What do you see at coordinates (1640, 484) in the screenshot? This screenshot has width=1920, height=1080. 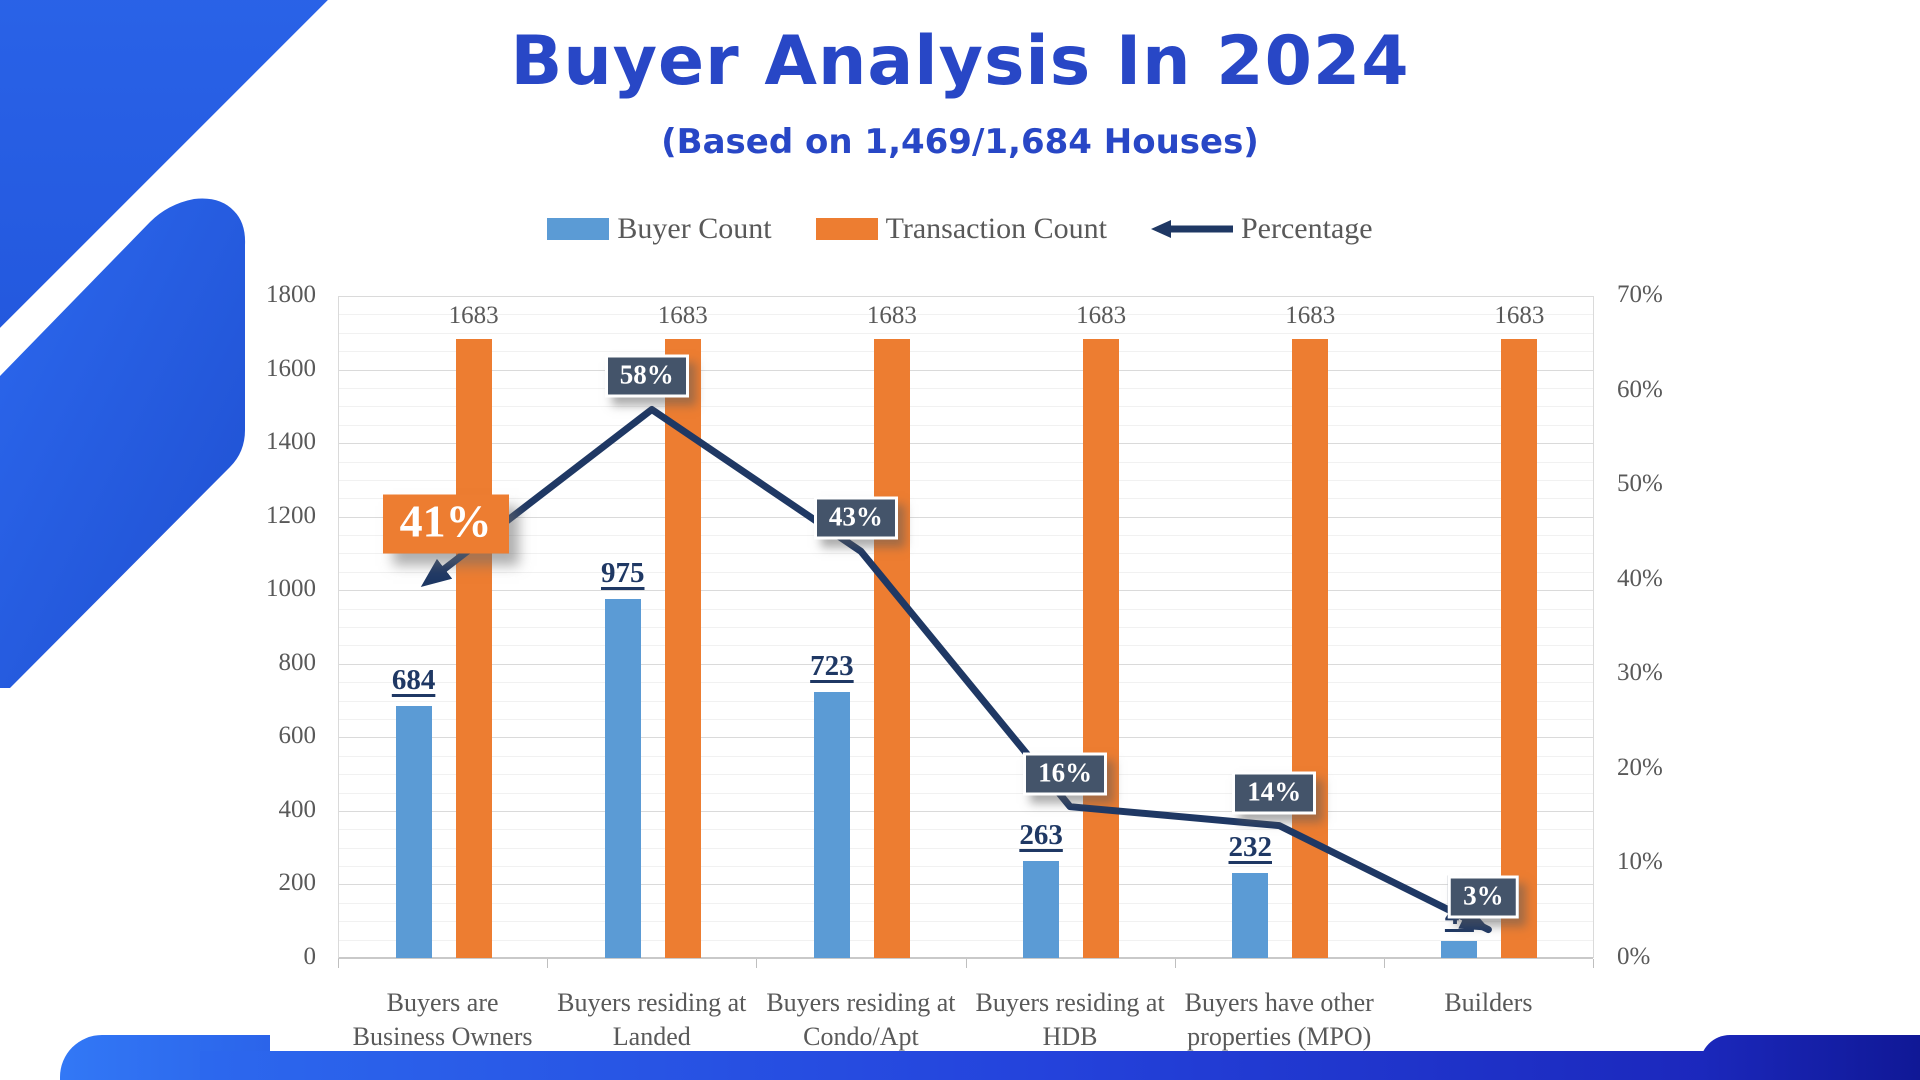 I see `right-axis-tick-label: 50%` at bounding box center [1640, 484].